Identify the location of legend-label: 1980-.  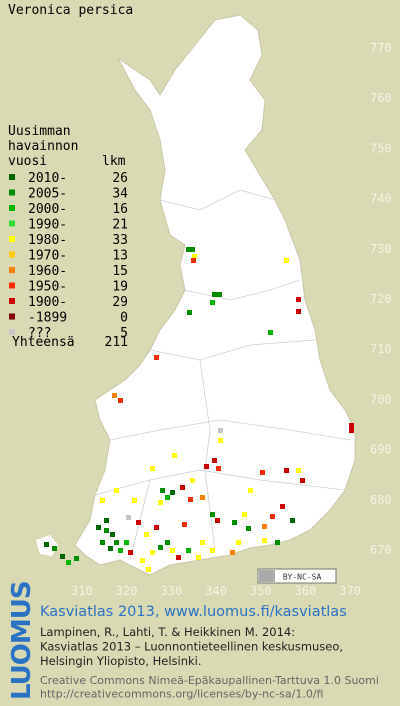
(47, 240).